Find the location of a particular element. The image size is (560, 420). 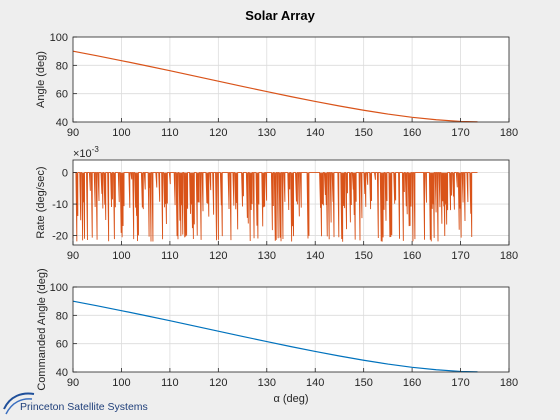

y-axis-label: Commanded Angle (deg) is located at coordinates (42, 329).